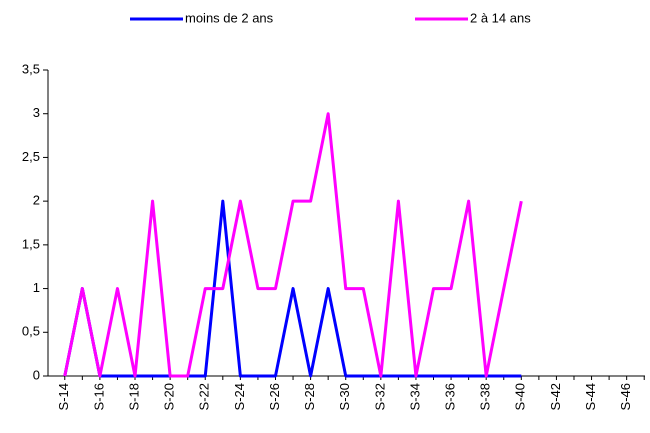 This screenshot has height=433, width=650. I want to click on y-tick-label: 2,5, so click(31, 156).